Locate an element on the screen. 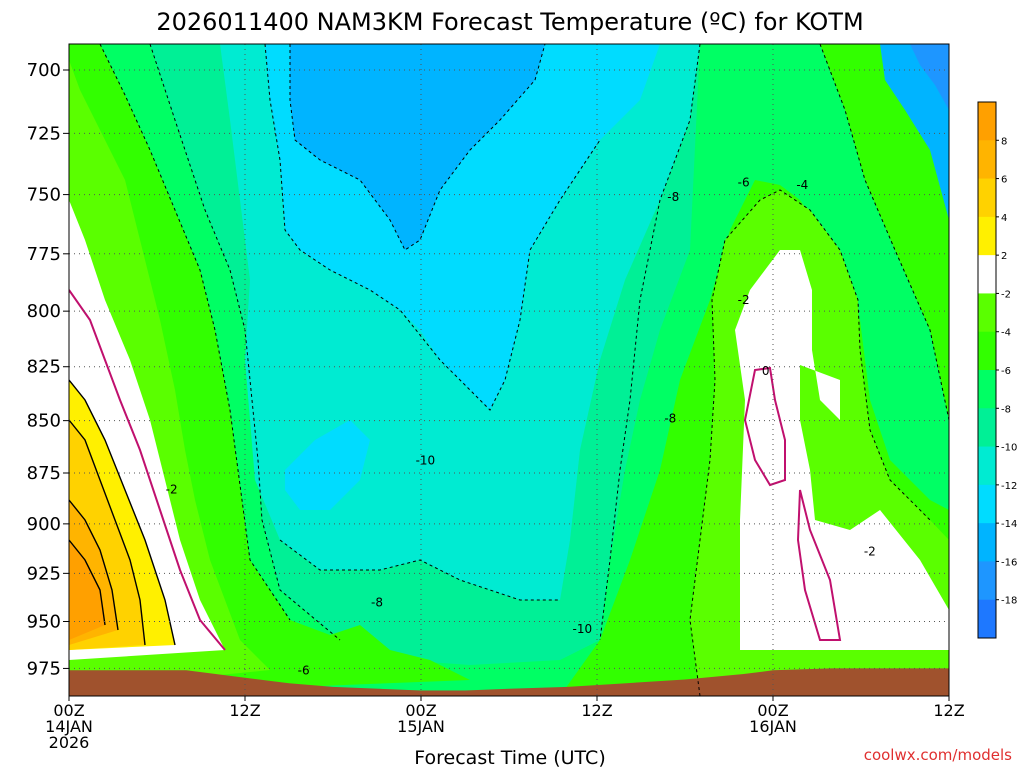 The height and width of the screenshot is (768, 1024). y-tick-label: 900 is located at coordinates (44, 524).